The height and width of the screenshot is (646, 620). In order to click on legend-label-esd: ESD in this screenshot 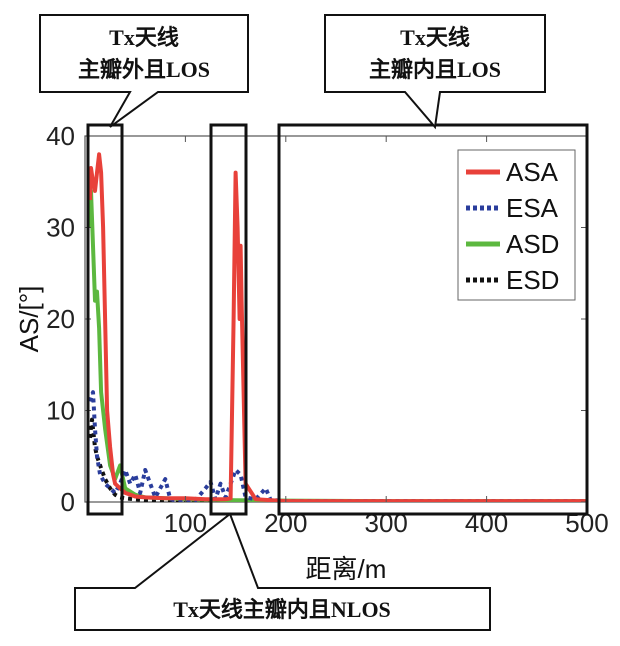, I will do `click(532, 280)`.